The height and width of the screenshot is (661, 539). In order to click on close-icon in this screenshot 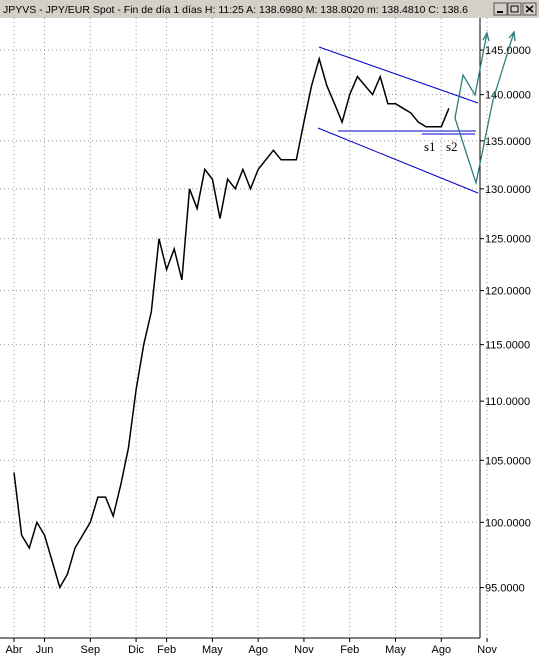, I will do `click(529, 9)`.